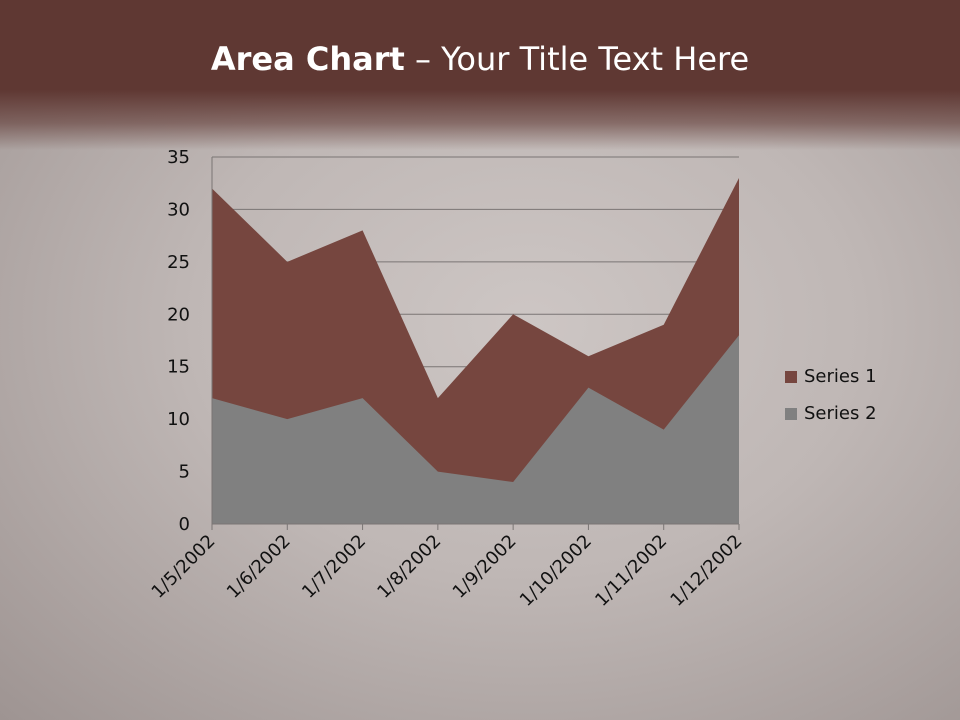 The width and height of the screenshot is (960, 720). I want to click on title-bold: Area Chart, so click(307, 59).